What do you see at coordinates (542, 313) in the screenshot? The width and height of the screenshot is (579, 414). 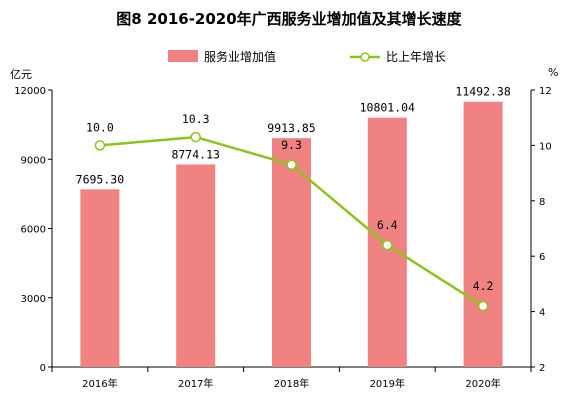 I see `right-tick-label: 4` at bounding box center [542, 313].